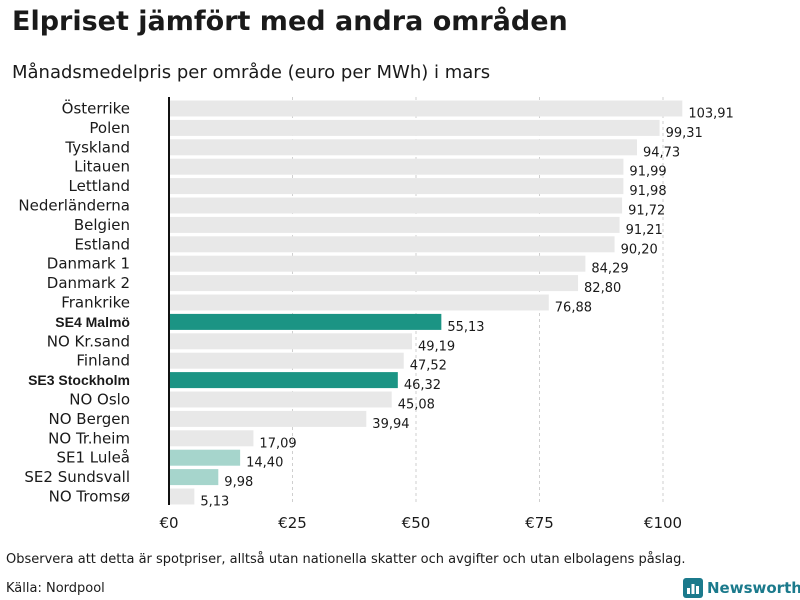 This screenshot has width=800, height=600. I want to click on value-label: 76,88, so click(573, 308).